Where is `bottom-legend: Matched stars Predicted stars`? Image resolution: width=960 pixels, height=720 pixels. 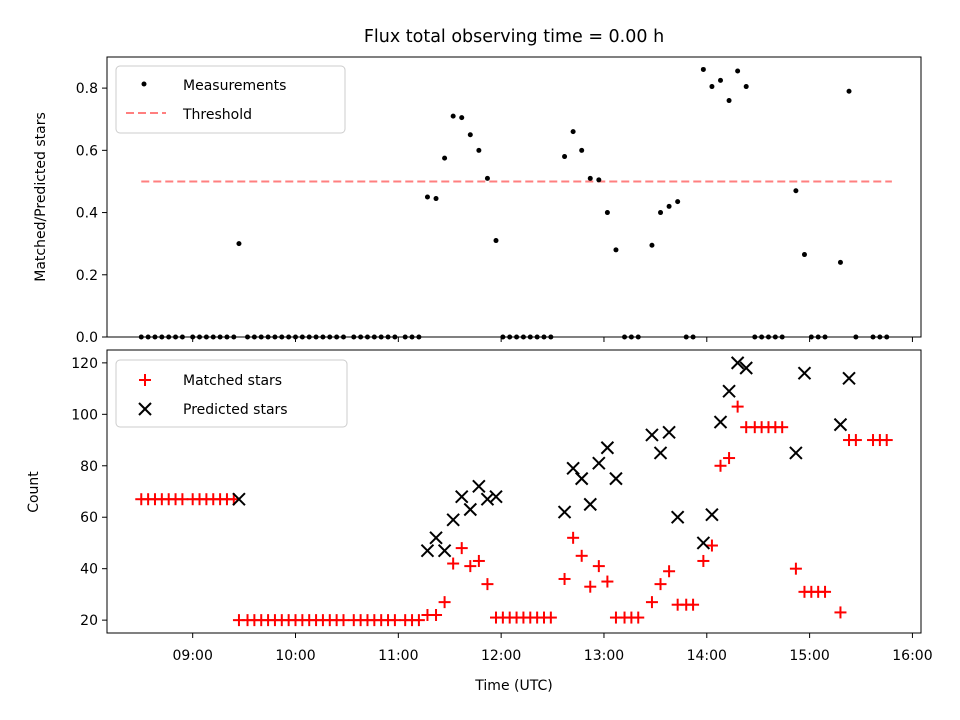 bottom-legend: Matched stars Predicted stars is located at coordinates (231, 393).